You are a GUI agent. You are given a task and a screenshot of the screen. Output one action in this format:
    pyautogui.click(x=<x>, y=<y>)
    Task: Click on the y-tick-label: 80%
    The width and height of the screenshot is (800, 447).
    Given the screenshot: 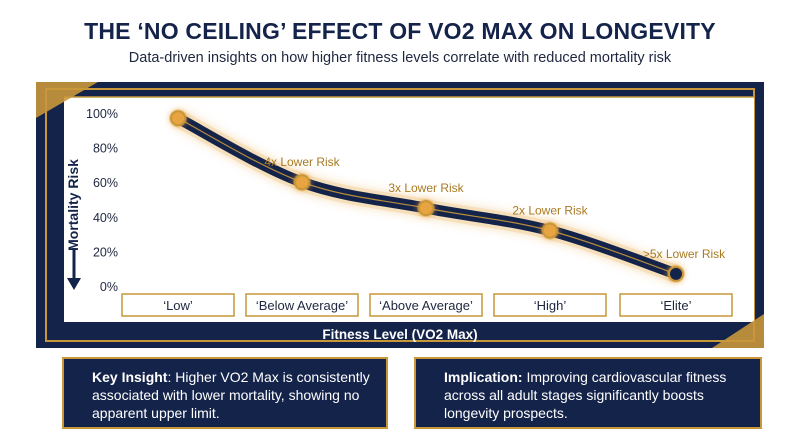 What is the action you would take?
    pyautogui.click(x=105, y=149)
    